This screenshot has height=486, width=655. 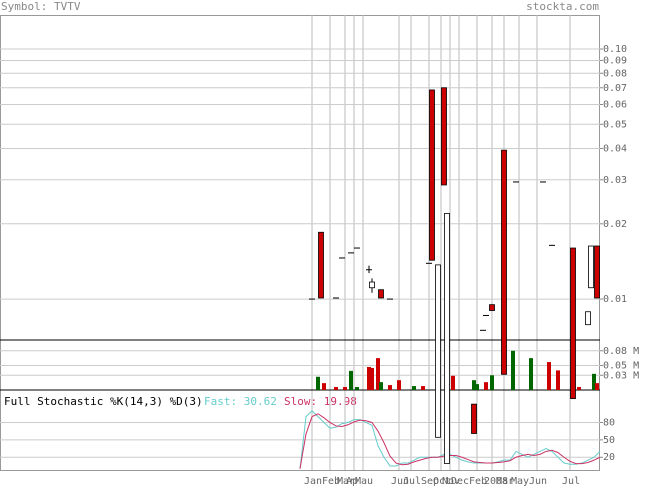 I want to click on y-tick-label: 0.03, so click(x=615, y=180).